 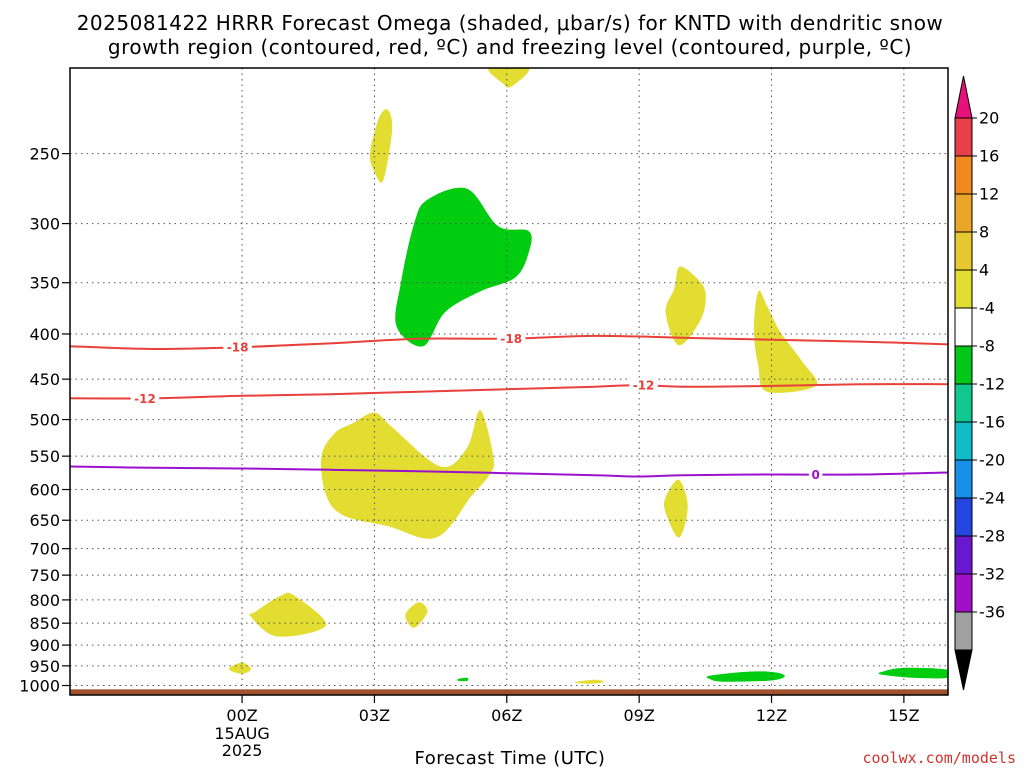 I want to click on x-tick-label-09Z: 09Z, so click(x=638, y=715).